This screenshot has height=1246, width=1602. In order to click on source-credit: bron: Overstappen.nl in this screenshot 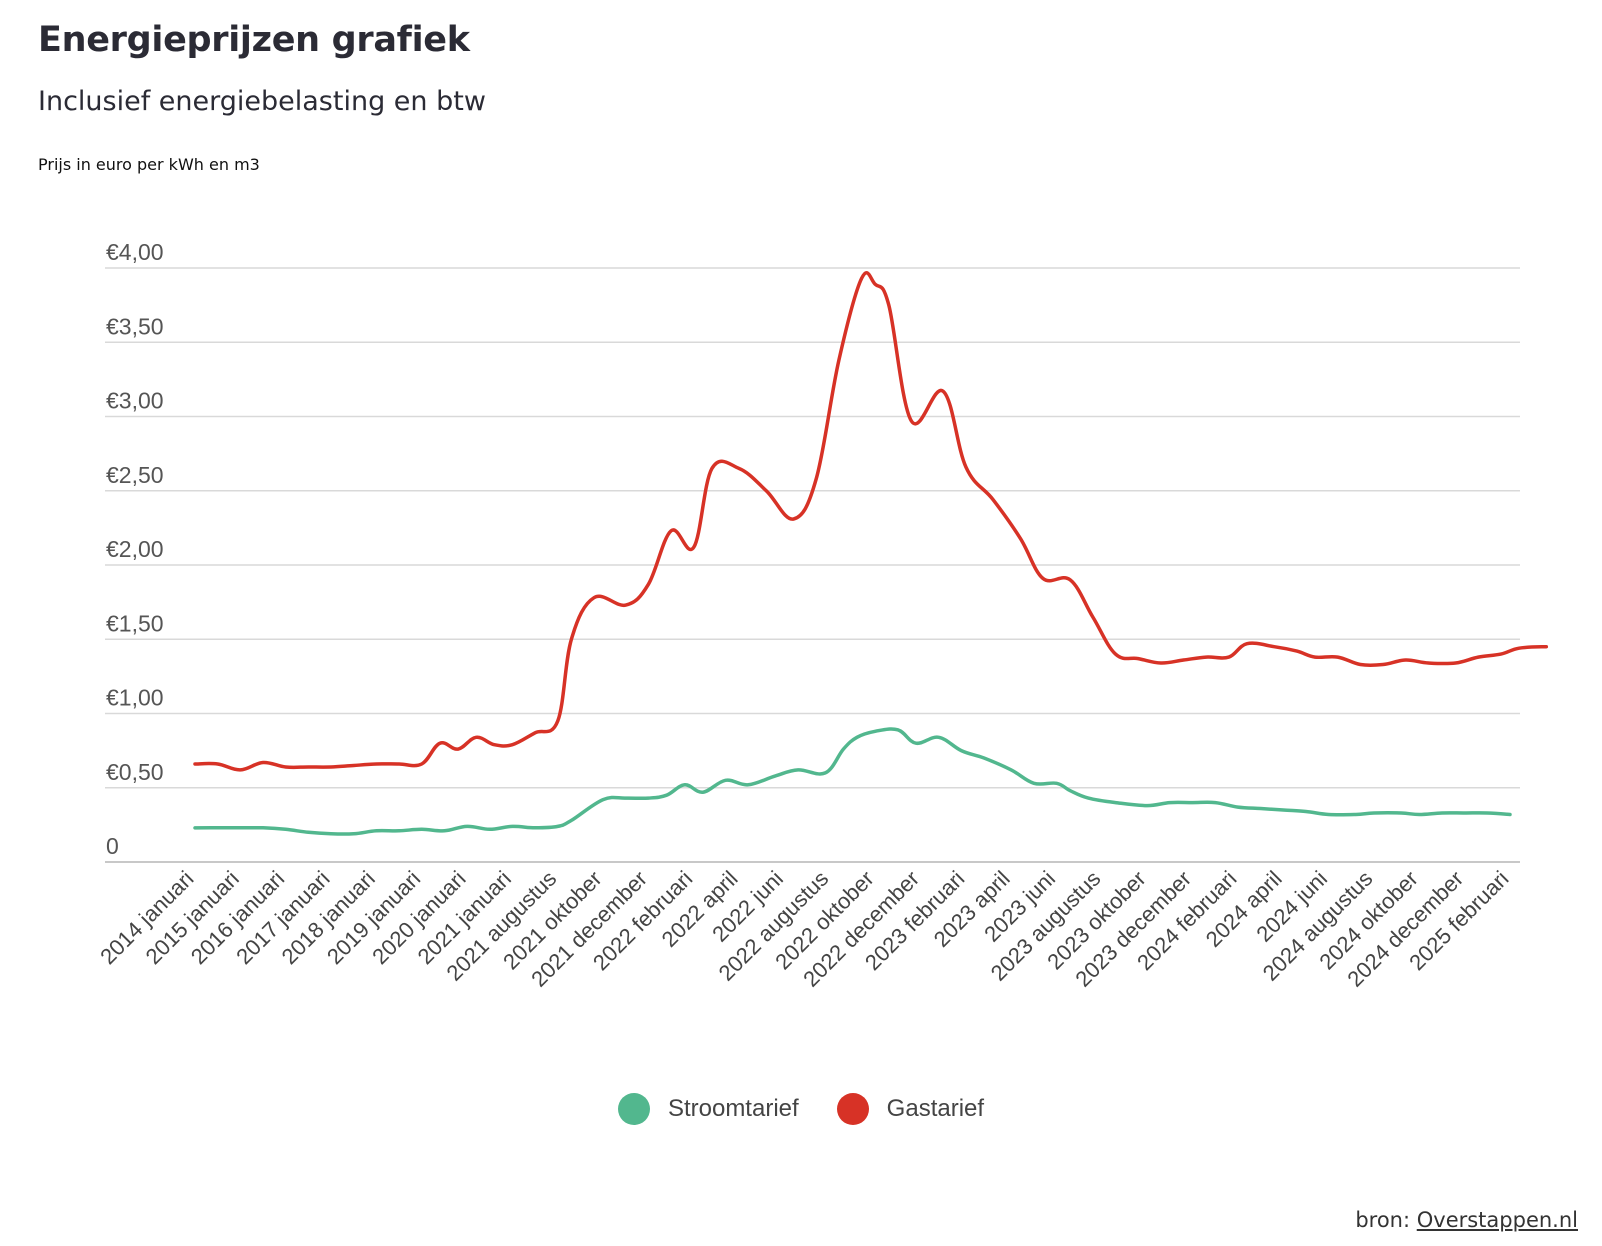, I will do `click(1466, 1220)`.